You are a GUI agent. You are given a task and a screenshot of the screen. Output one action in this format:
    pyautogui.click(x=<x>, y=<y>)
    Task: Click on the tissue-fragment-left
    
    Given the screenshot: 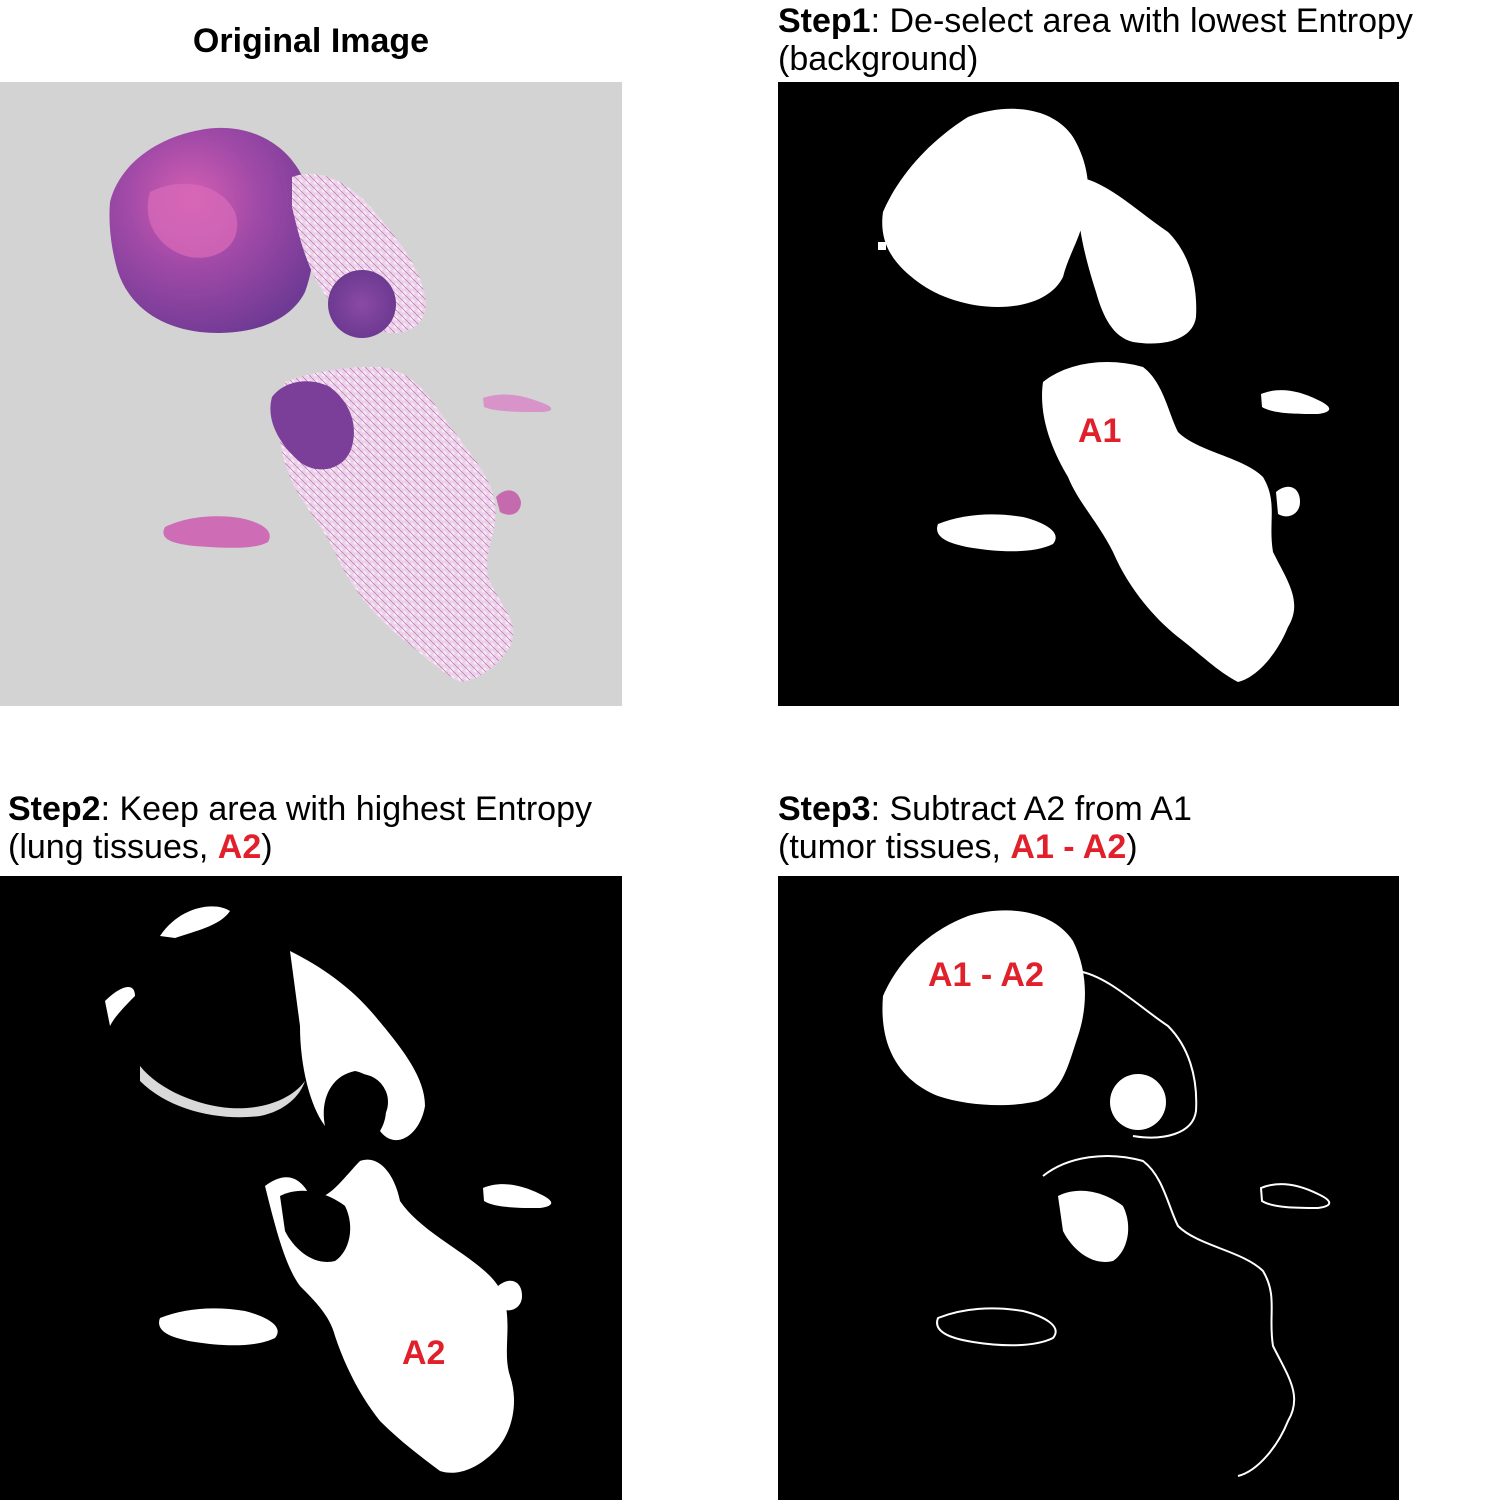 What is the action you would take?
    pyautogui.click(x=216, y=532)
    